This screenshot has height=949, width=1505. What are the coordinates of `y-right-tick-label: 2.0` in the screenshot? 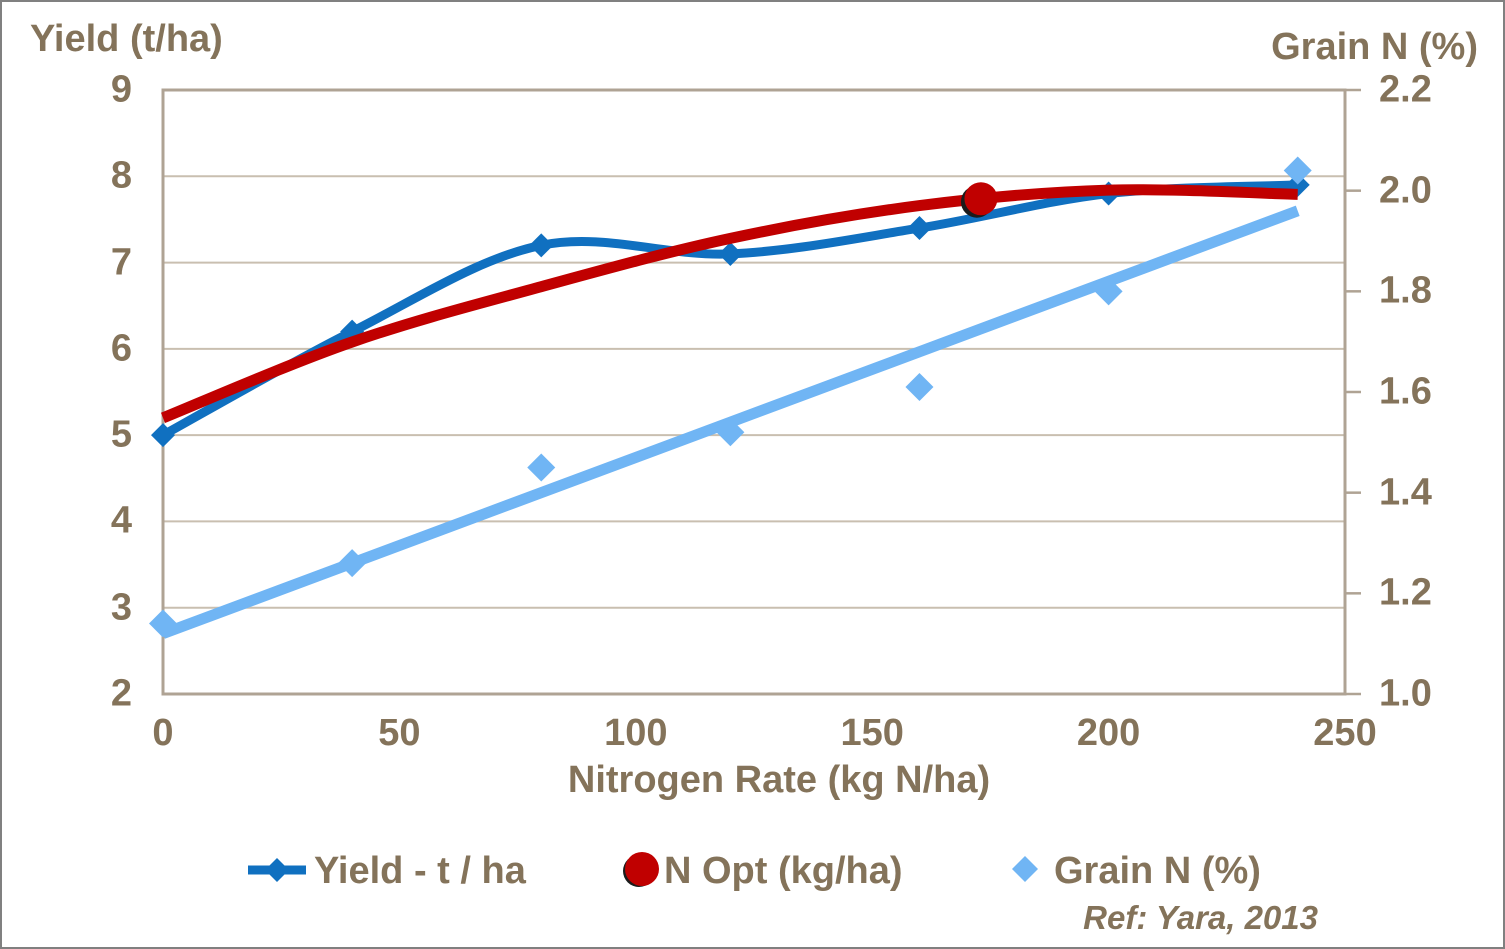 It's located at (1405, 190).